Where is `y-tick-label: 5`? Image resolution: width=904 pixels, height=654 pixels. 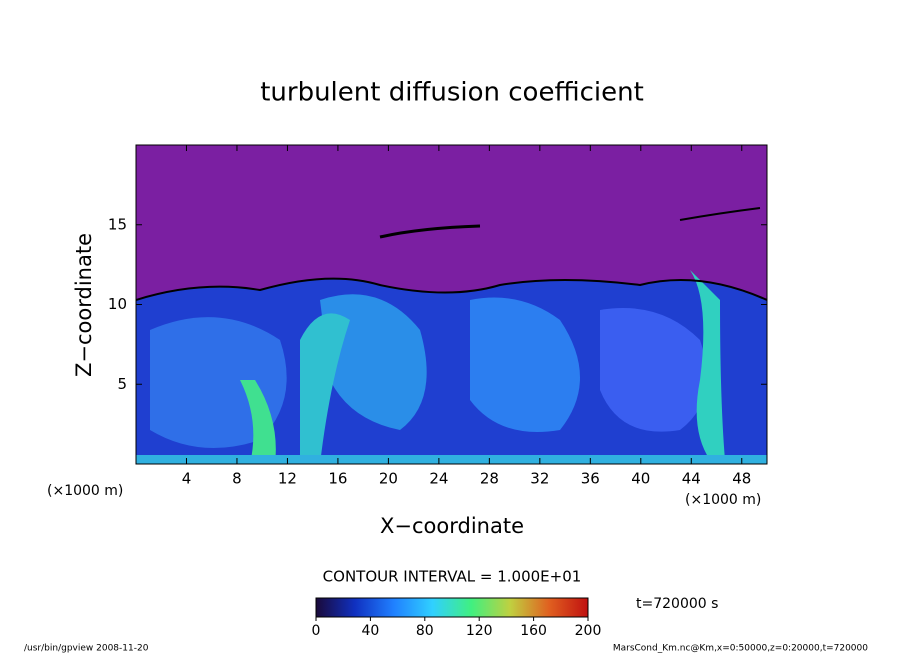
y-tick-label: 5 is located at coordinates (122, 384).